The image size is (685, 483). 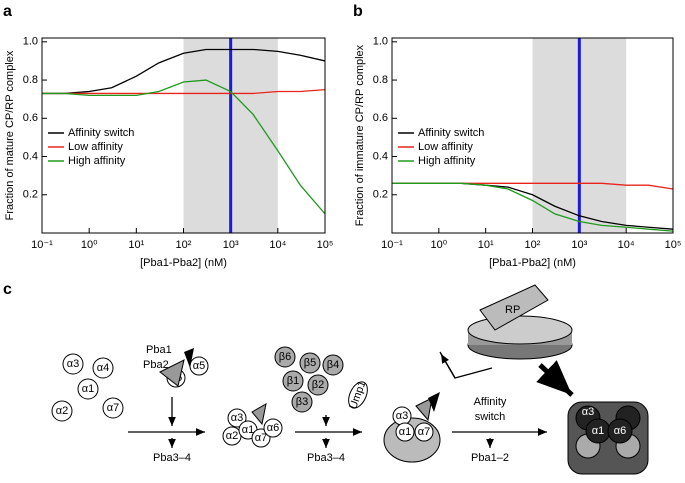 I want to click on subunit-label: β2, so click(x=318, y=385).